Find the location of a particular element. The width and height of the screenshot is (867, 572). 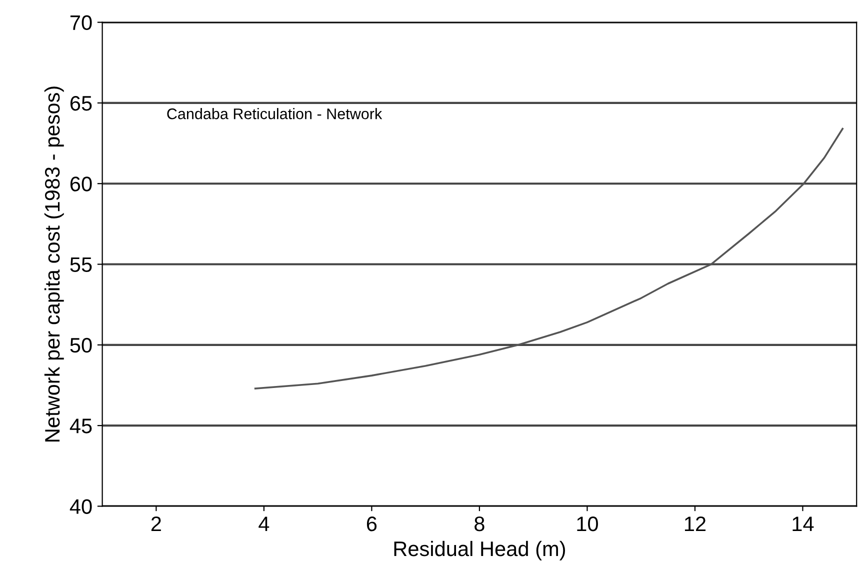

x-tick-label: 10 is located at coordinates (587, 524).